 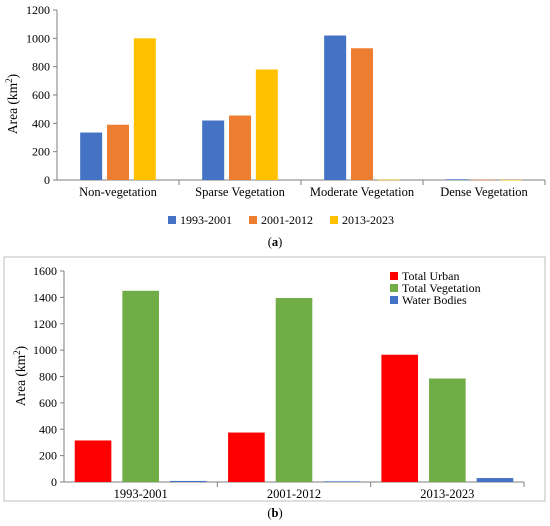 I want to click on y-axis-title-a-sup: 2, so click(x=9, y=80).